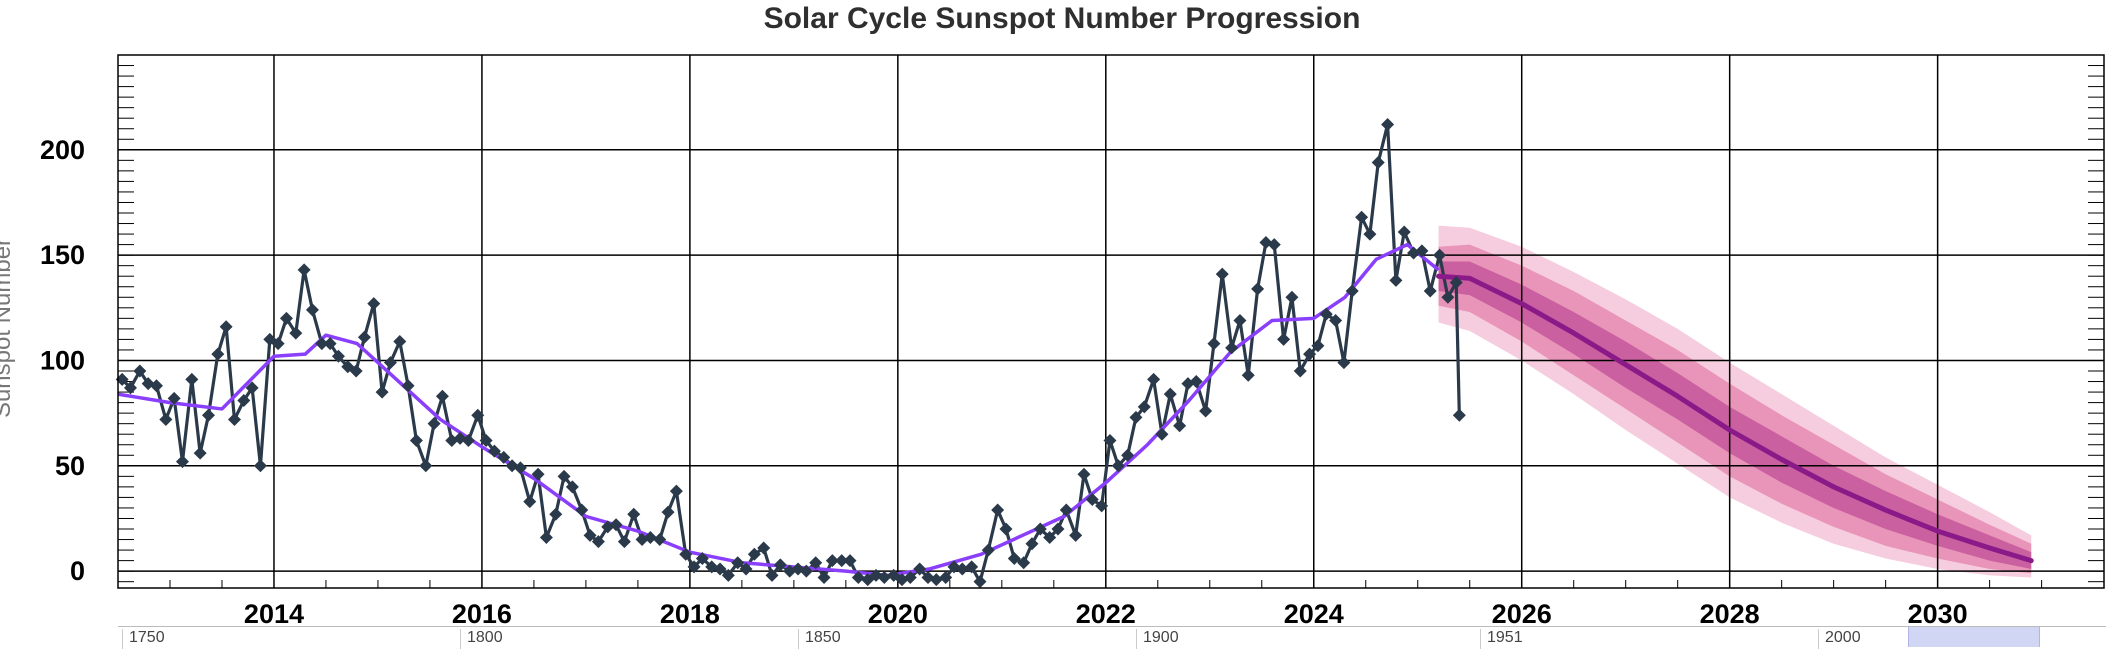  Describe the element at coordinates (70, 466) in the screenshot. I see `y-tick-label: 50` at that location.